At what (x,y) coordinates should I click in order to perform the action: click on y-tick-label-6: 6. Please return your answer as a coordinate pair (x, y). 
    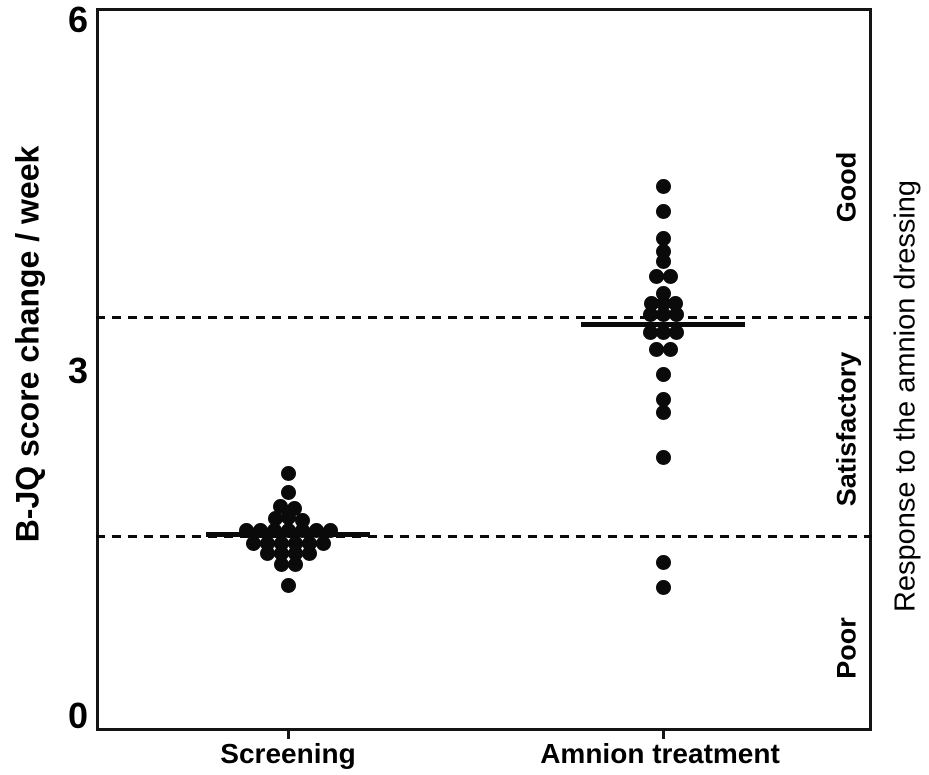
    Looking at the image, I should click on (77, 20).